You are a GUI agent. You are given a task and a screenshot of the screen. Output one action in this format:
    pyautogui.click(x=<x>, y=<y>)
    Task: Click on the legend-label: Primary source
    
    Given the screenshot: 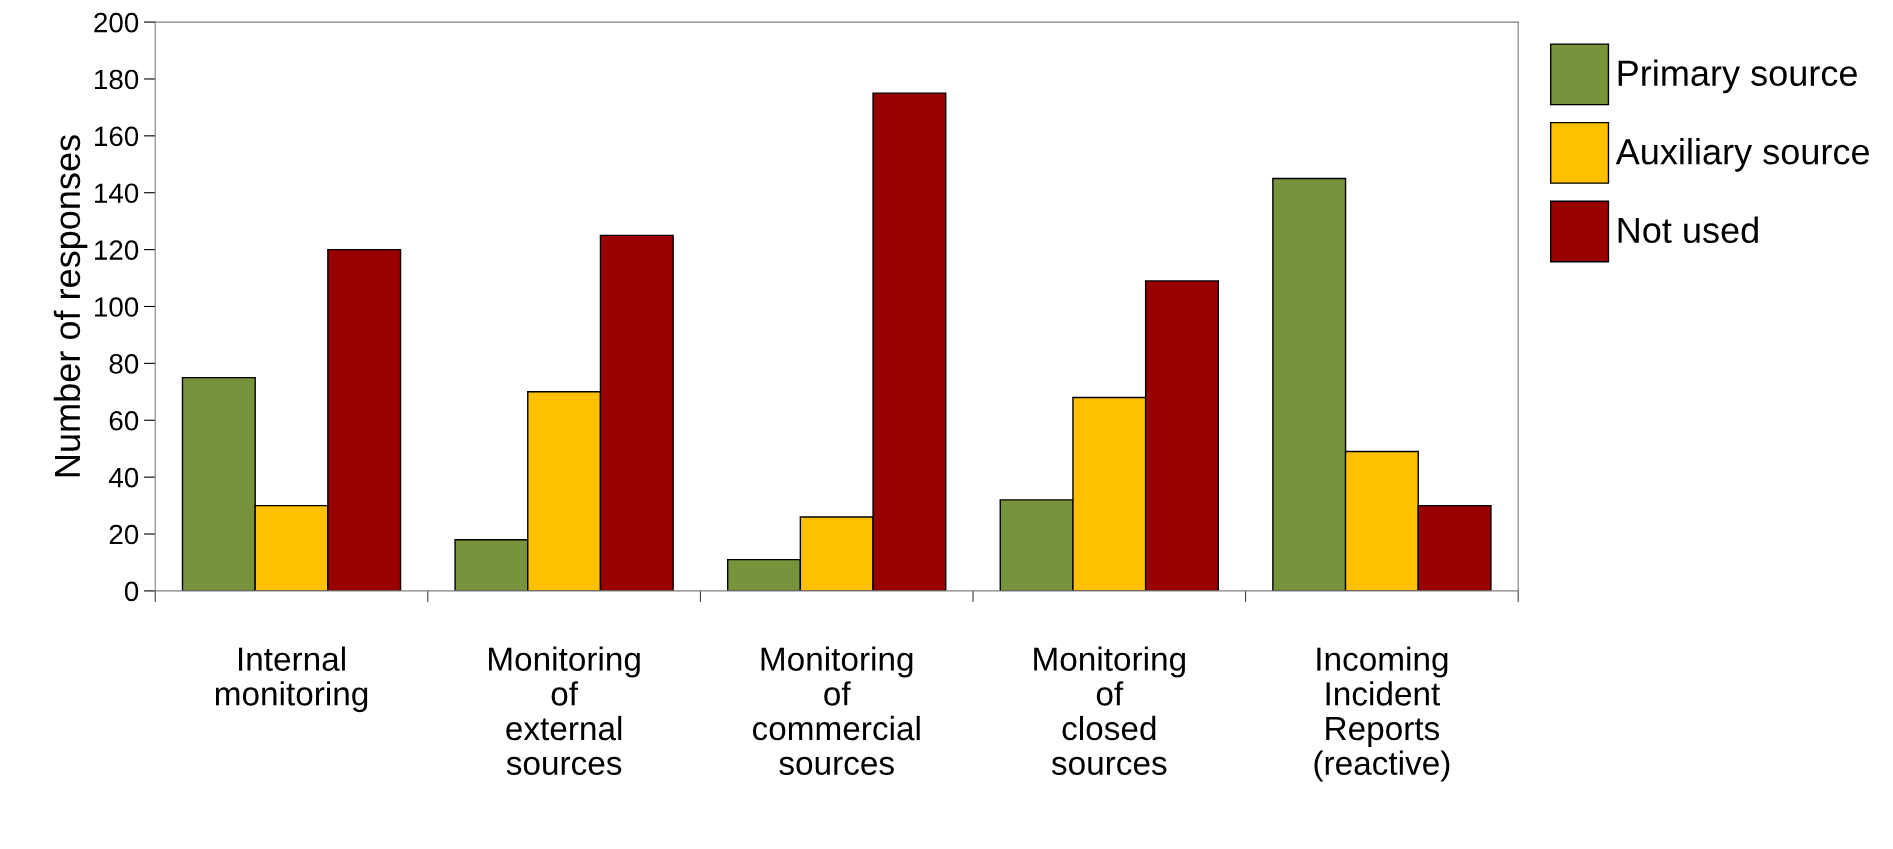 What is the action you would take?
    pyautogui.click(x=1737, y=76)
    